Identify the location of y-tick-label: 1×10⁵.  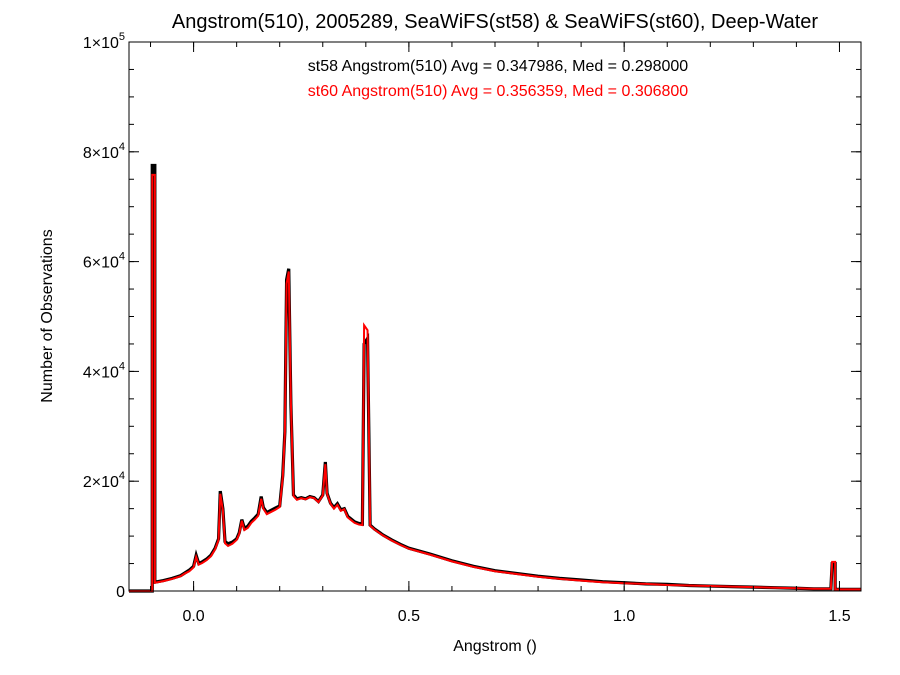
(104, 41).